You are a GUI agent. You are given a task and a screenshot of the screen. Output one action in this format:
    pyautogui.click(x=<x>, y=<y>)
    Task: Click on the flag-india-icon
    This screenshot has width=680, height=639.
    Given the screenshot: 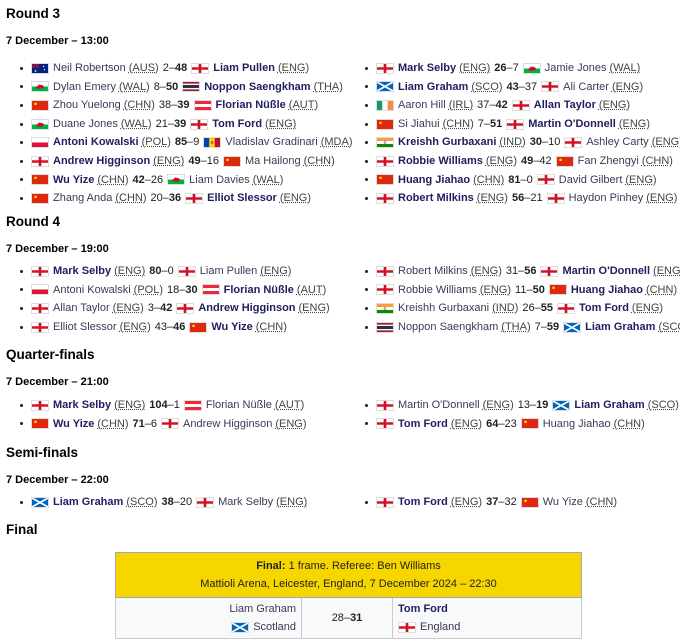 What is the action you would take?
    pyautogui.click(x=385, y=143)
    